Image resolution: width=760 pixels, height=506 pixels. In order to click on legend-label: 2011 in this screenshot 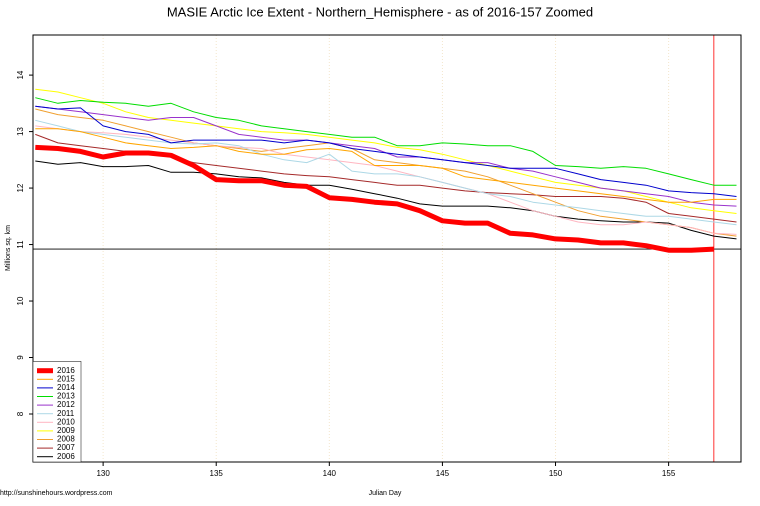, I will do `click(66, 413)`.